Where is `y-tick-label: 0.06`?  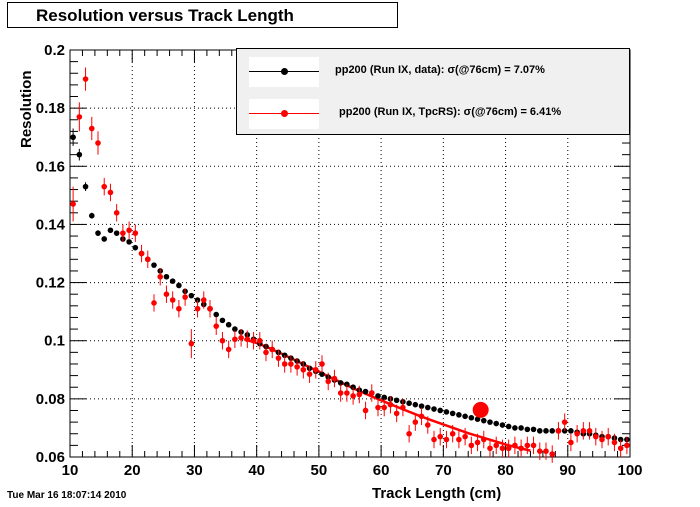
y-tick-label: 0.06 is located at coordinates (50, 457).